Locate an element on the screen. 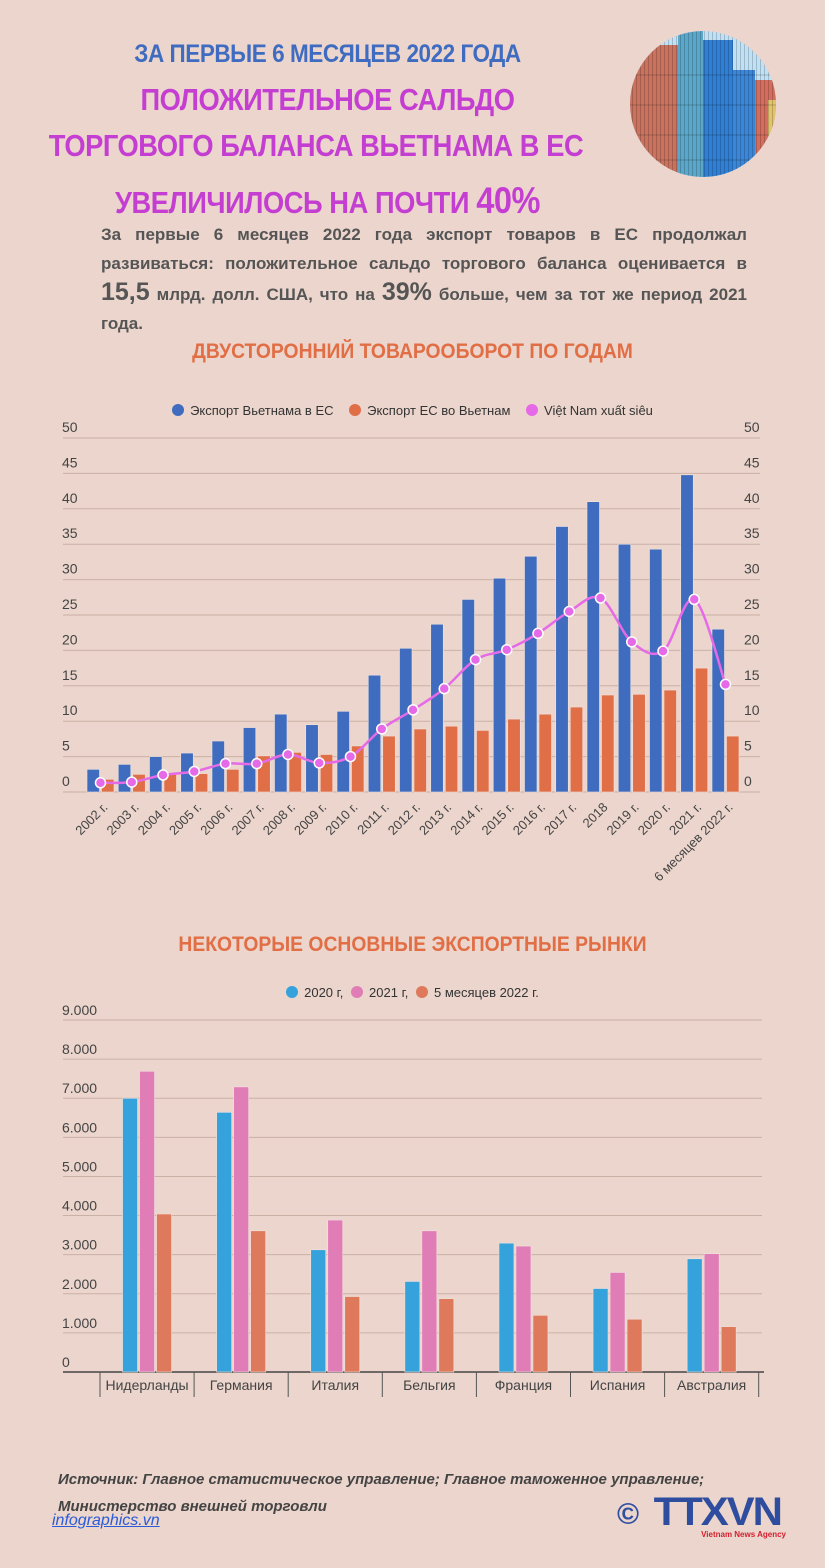 The height and width of the screenshot is (1568, 825). x-tick-label: 2002 г. is located at coordinates (91, 819).